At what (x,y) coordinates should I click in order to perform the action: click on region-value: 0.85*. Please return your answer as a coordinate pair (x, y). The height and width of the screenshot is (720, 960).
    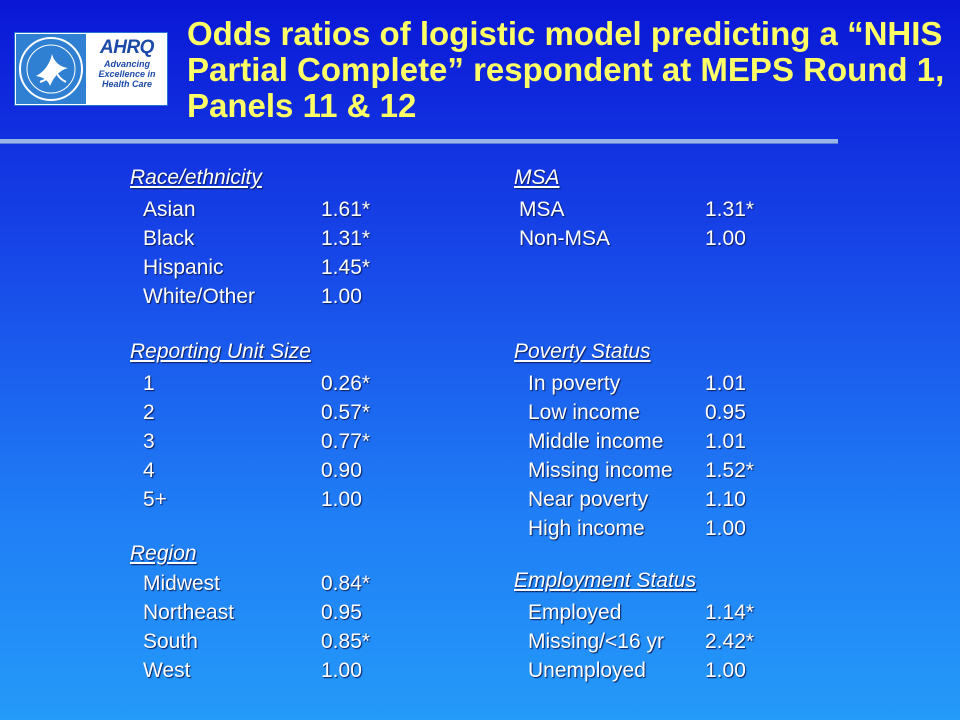
    Looking at the image, I should click on (346, 641).